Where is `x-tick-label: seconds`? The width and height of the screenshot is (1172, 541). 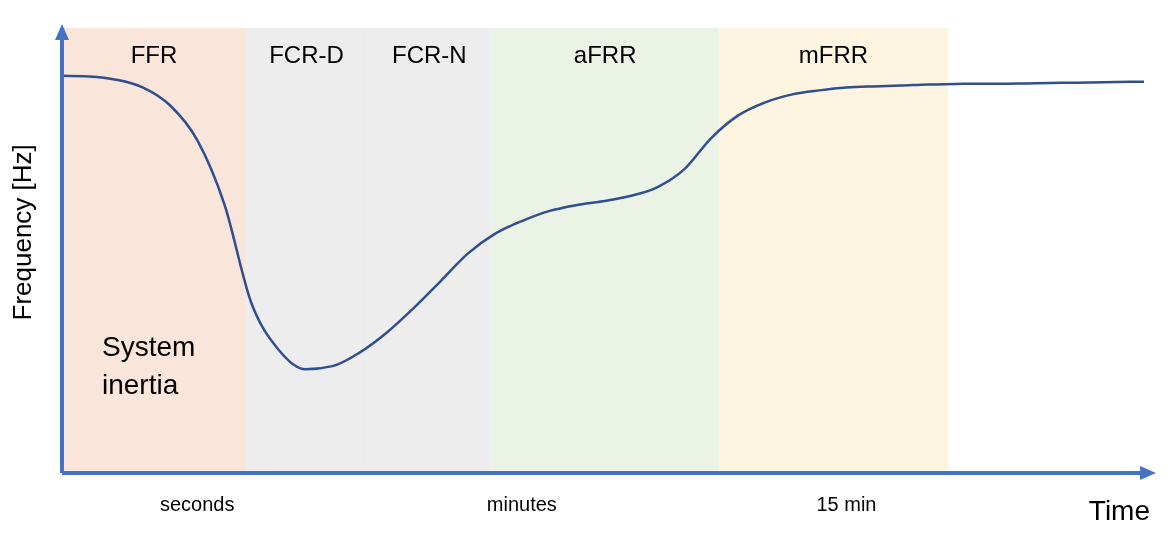 x-tick-label: seconds is located at coordinates (197, 504).